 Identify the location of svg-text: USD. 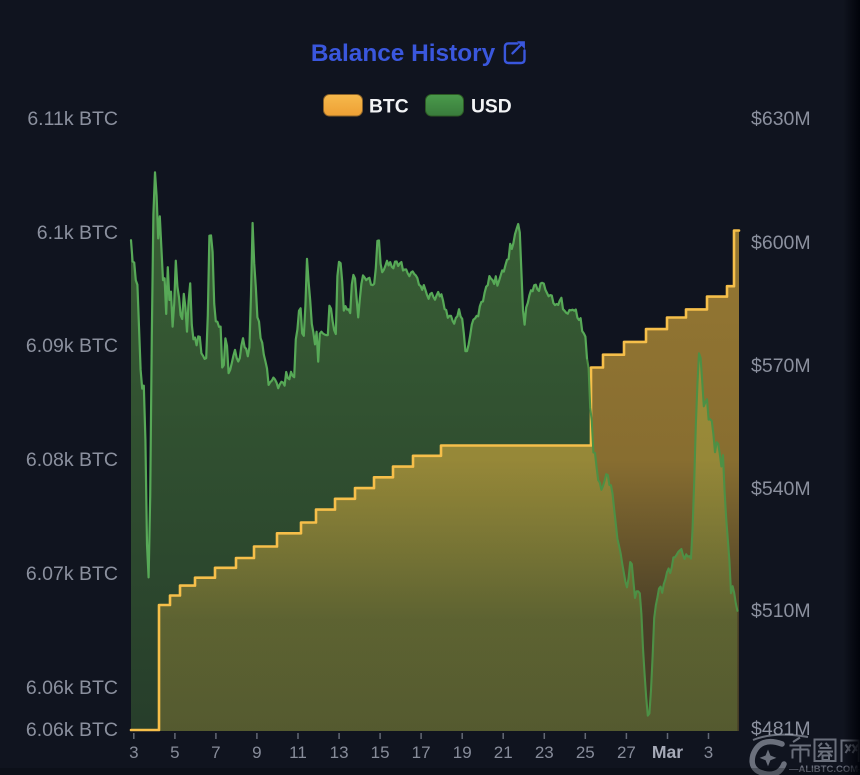
(491, 107).